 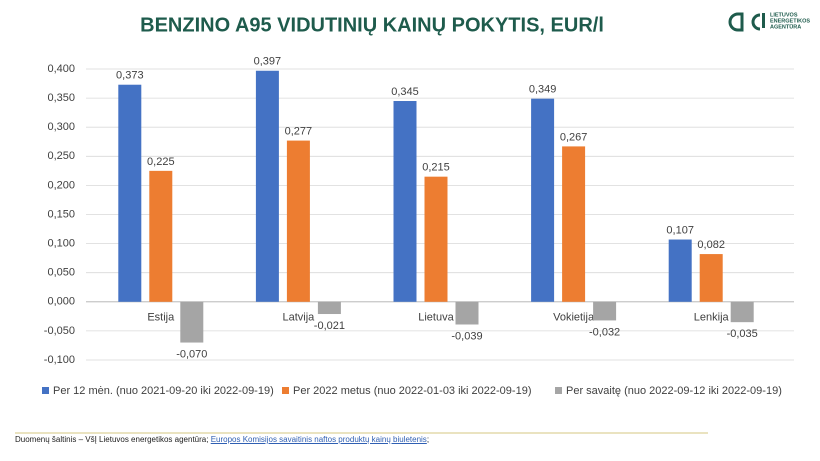 What do you see at coordinates (790, 21) in the screenshot?
I see `logo-text: ENERGETIKOS` at bounding box center [790, 21].